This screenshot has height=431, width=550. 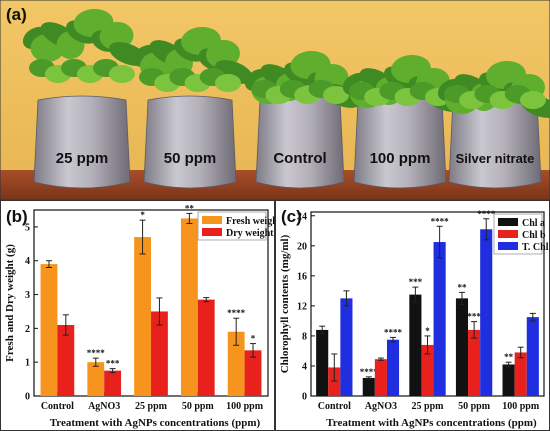 I want to click on y-axis-label: Chlorophyll contents (mg/ml), so click(x=285, y=303).